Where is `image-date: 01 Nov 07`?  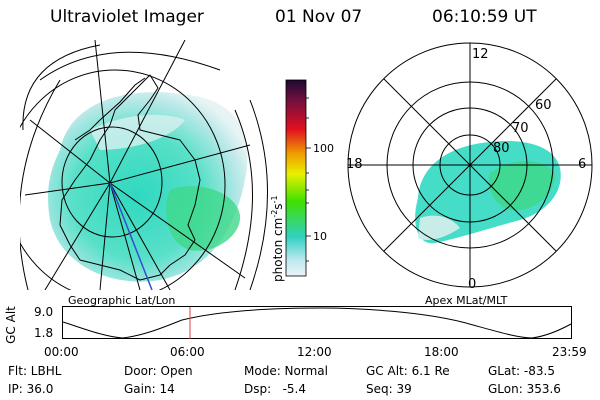
image-date: 01 Nov 07 is located at coordinates (319, 17).